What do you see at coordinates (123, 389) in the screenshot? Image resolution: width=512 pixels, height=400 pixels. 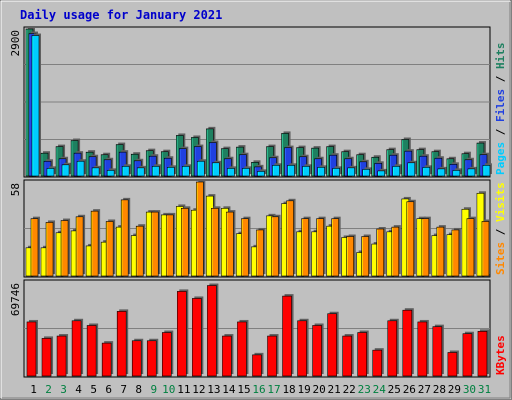 I see `x-label-day-7: 7` at bounding box center [123, 389].